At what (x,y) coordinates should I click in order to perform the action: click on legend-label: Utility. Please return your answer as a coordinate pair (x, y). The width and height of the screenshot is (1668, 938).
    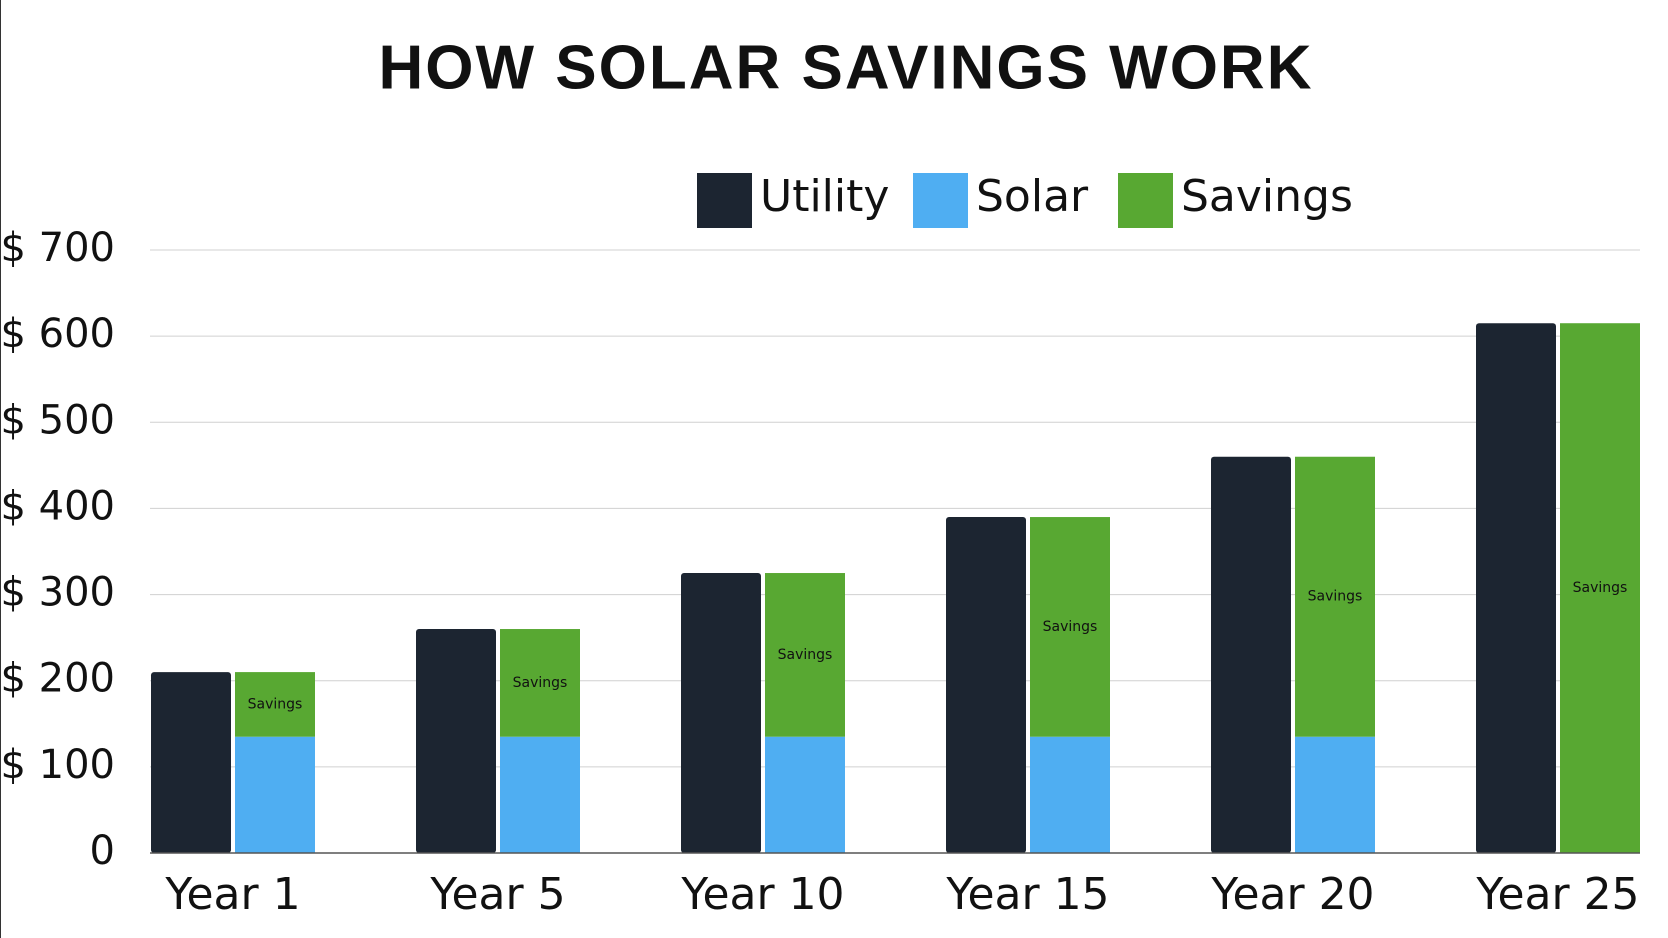
    Looking at the image, I should click on (824, 196).